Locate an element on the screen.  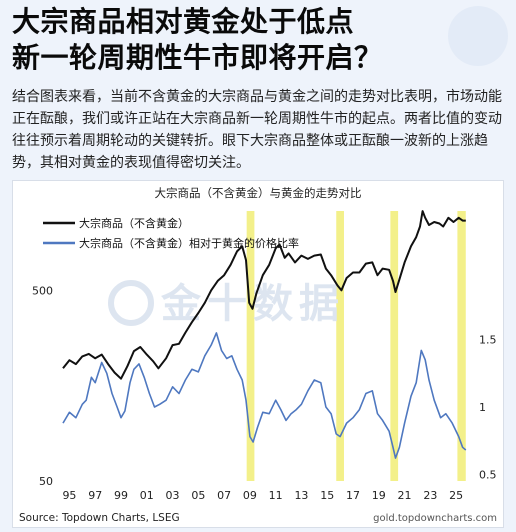
right-tick-label: 1.5 is located at coordinates (488, 340).